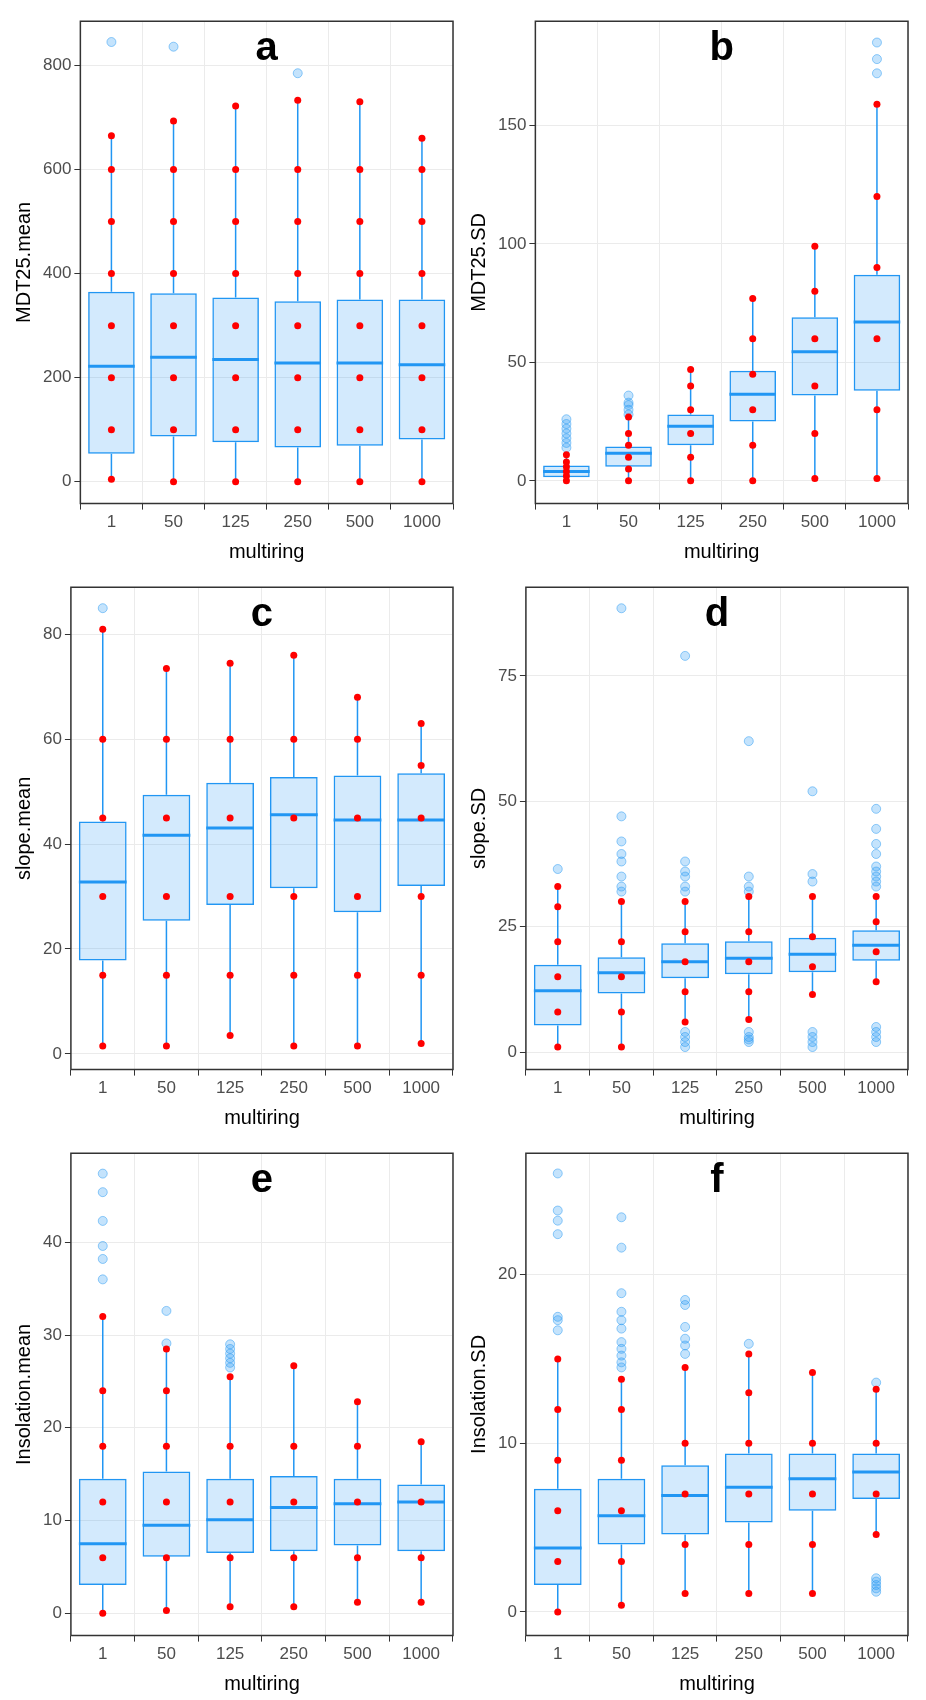 The image size is (926, 1700). Describe the element at coordinates (477, 1394) in the screenshot. I see `y-axis-title: Insolation.SD` at that location.